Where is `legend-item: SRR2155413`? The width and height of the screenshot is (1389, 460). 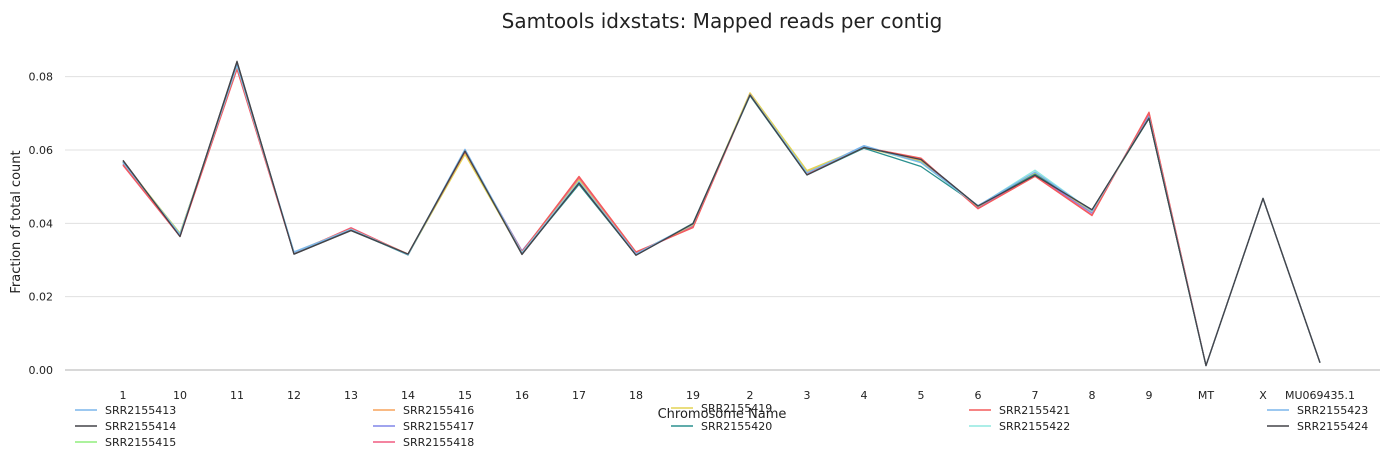
legend-item: SRR2155413 is located at coordinates (125, 410).